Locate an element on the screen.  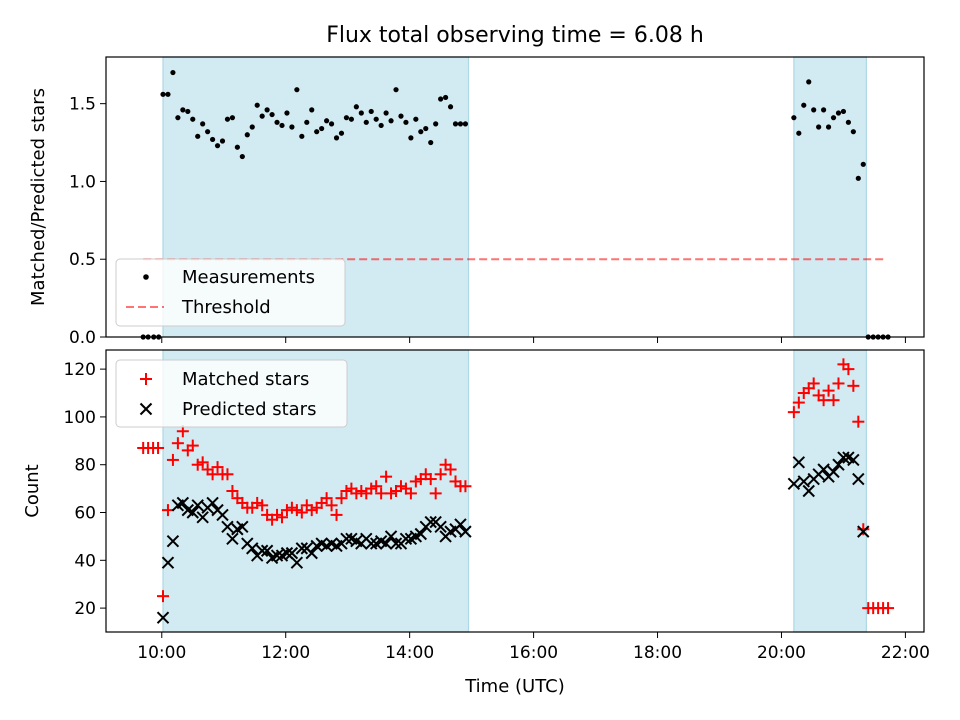
xtick-label: 22:00 is located at coordinates (905, 653).